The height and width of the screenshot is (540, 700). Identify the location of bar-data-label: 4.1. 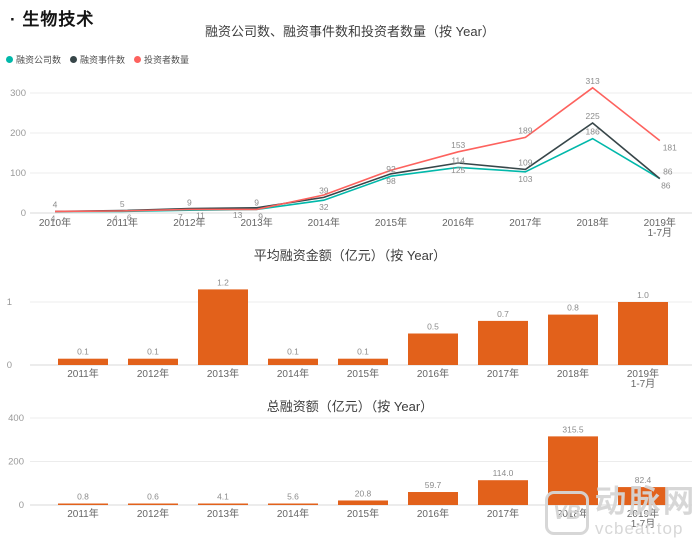
(223, 497).